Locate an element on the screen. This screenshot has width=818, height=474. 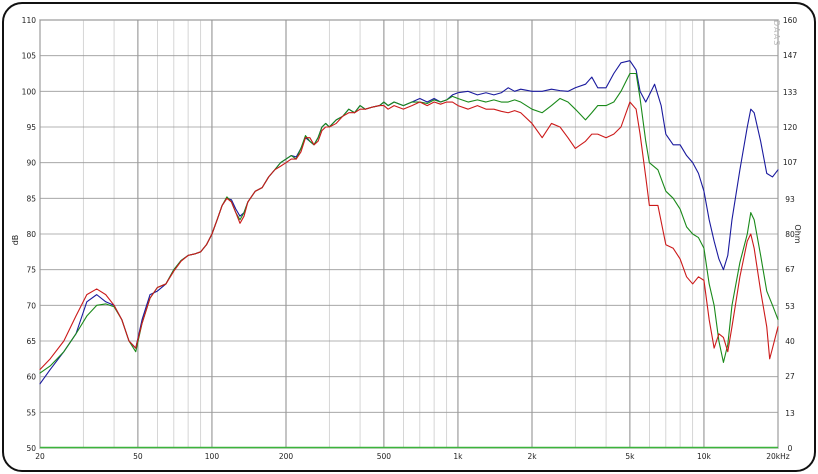
y2-tick-label: 27 is located at coordinates (790, 376).